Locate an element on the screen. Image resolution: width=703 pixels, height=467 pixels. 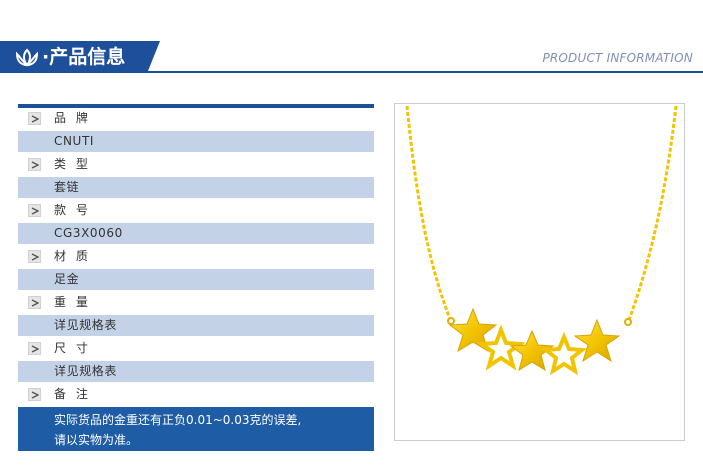
note-line: 实际货品的金重还有正负0.01~0.03克的误差, is located at coordinates (178, 420).